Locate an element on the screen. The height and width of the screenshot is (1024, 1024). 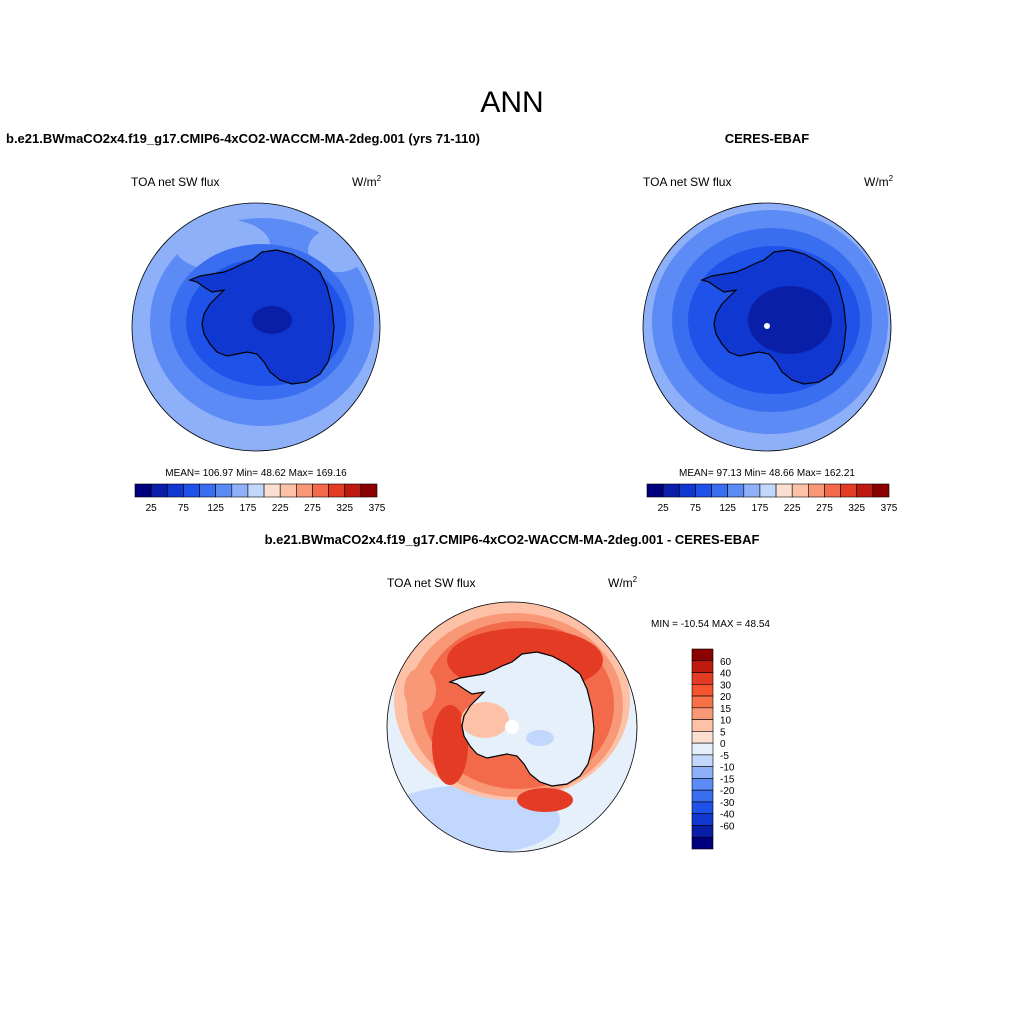
colorbar-tick-label: 40 is located at coordinates (726, 674).